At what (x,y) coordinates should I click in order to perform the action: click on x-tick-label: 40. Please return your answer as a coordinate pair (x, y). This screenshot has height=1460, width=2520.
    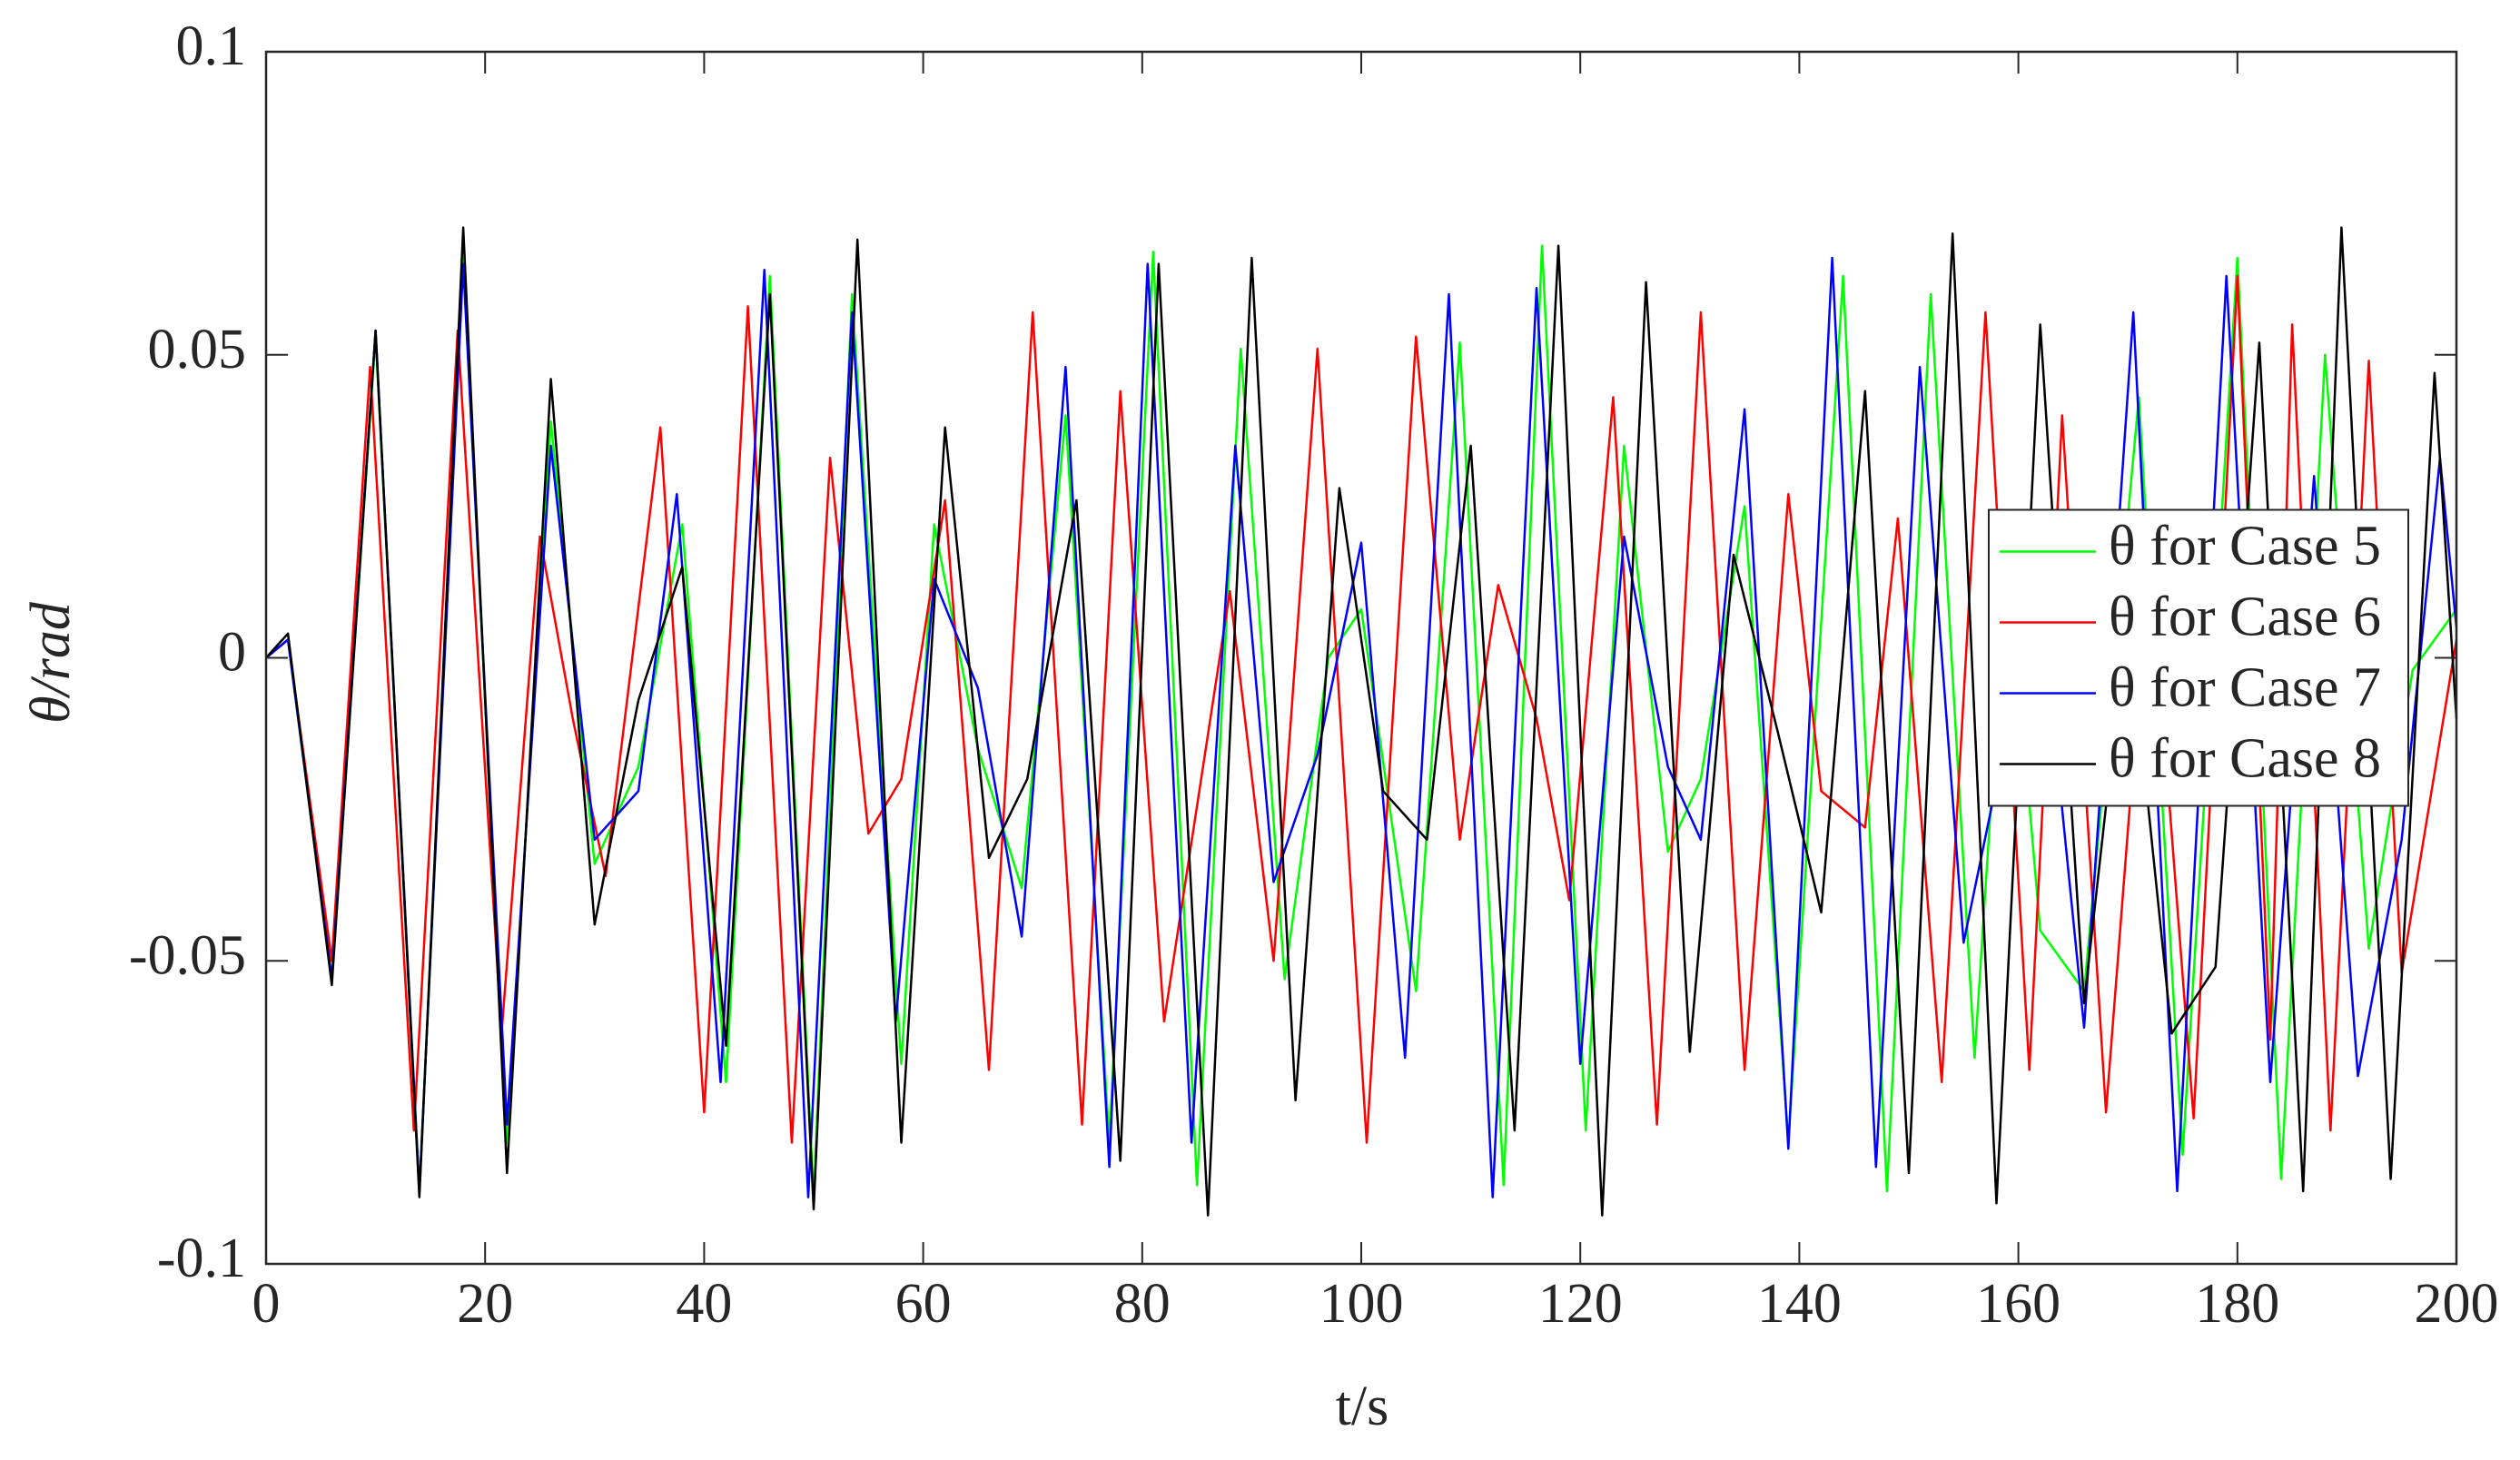
    Looking at the image, I should click on (704, 1304).